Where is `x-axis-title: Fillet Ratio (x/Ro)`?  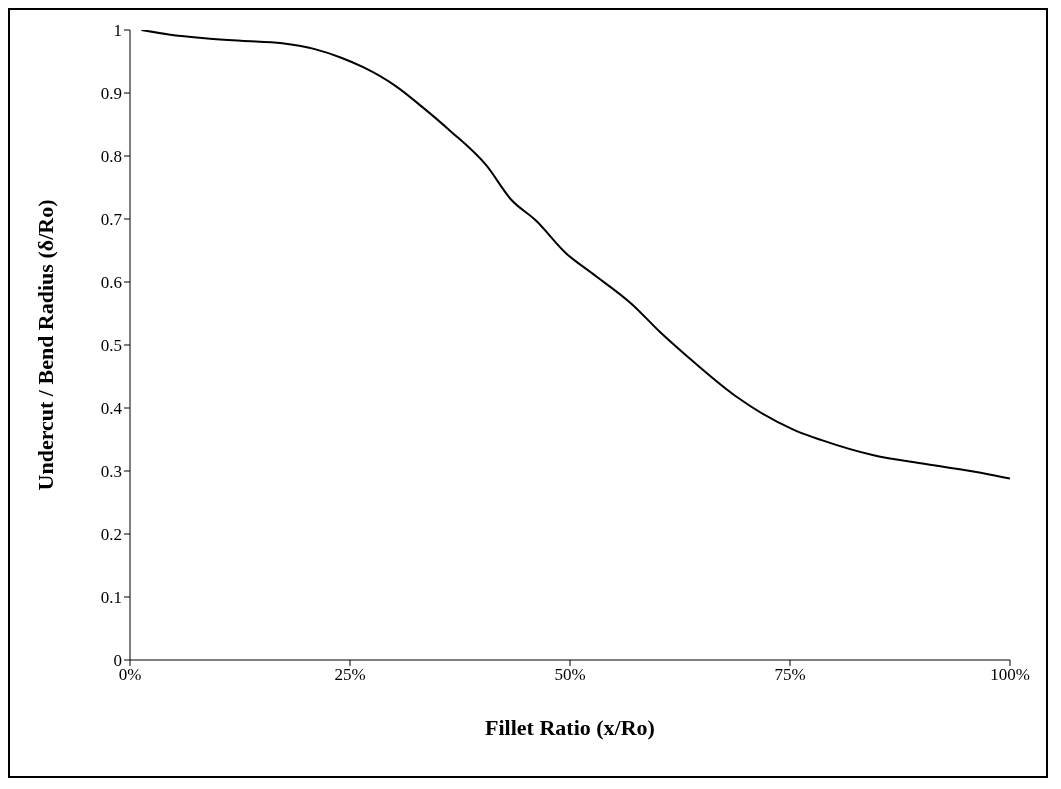
x-axis-title: Fillet Ratio (x/Ro) is located at coordinates (570, 727).